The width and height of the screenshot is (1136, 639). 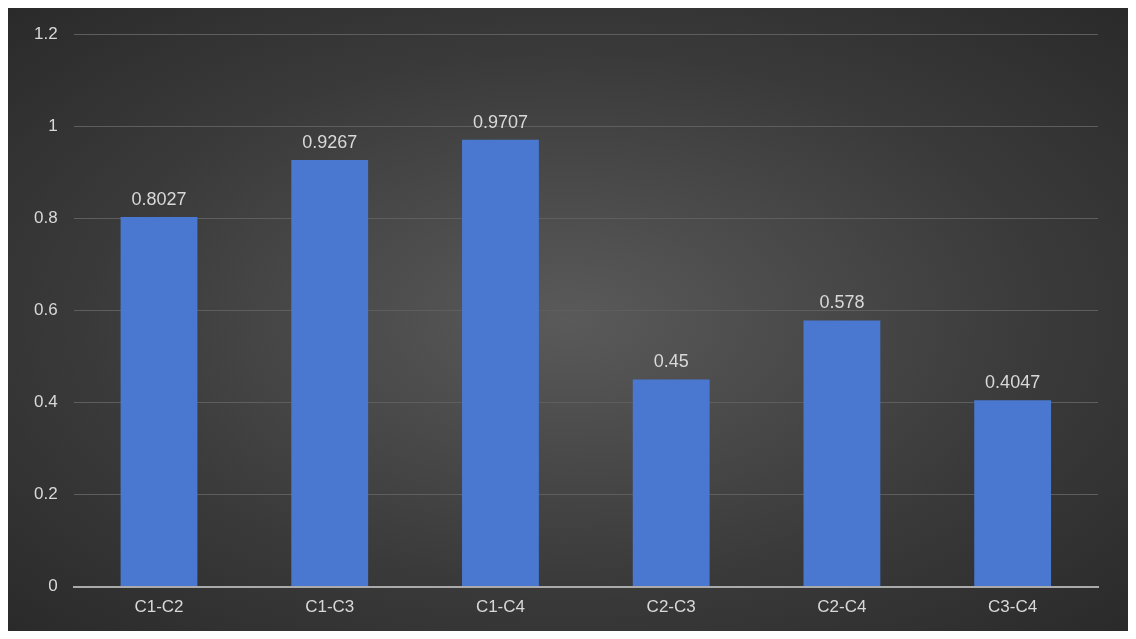 I want to click on data-label: 0.8027, so click(x=159, y=199).